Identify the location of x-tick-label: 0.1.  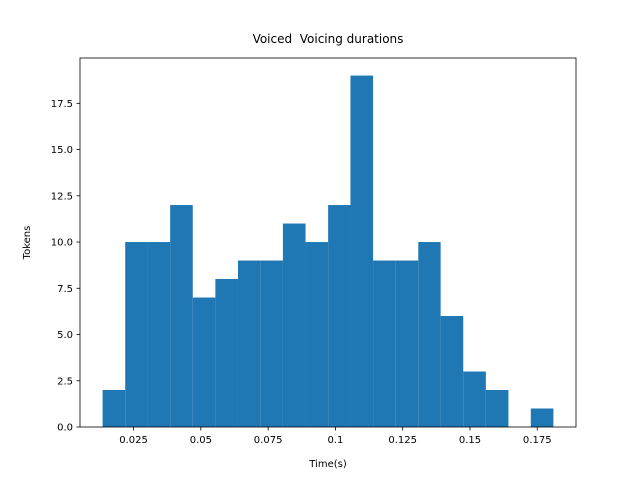
(335, 440).